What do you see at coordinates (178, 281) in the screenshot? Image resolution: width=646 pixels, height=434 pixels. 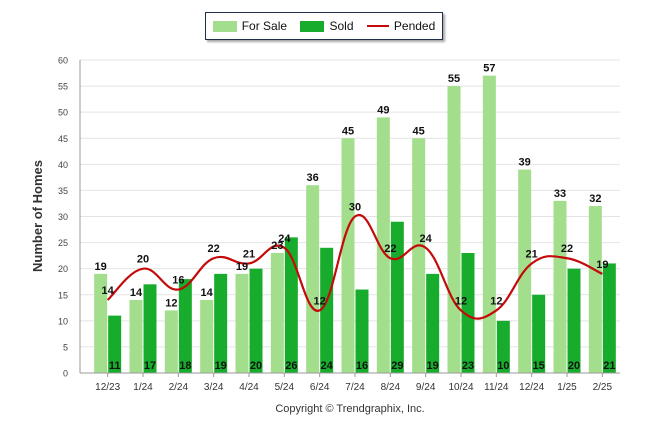 I see `pended-value-label: 16` at bounding box center [178, 281].